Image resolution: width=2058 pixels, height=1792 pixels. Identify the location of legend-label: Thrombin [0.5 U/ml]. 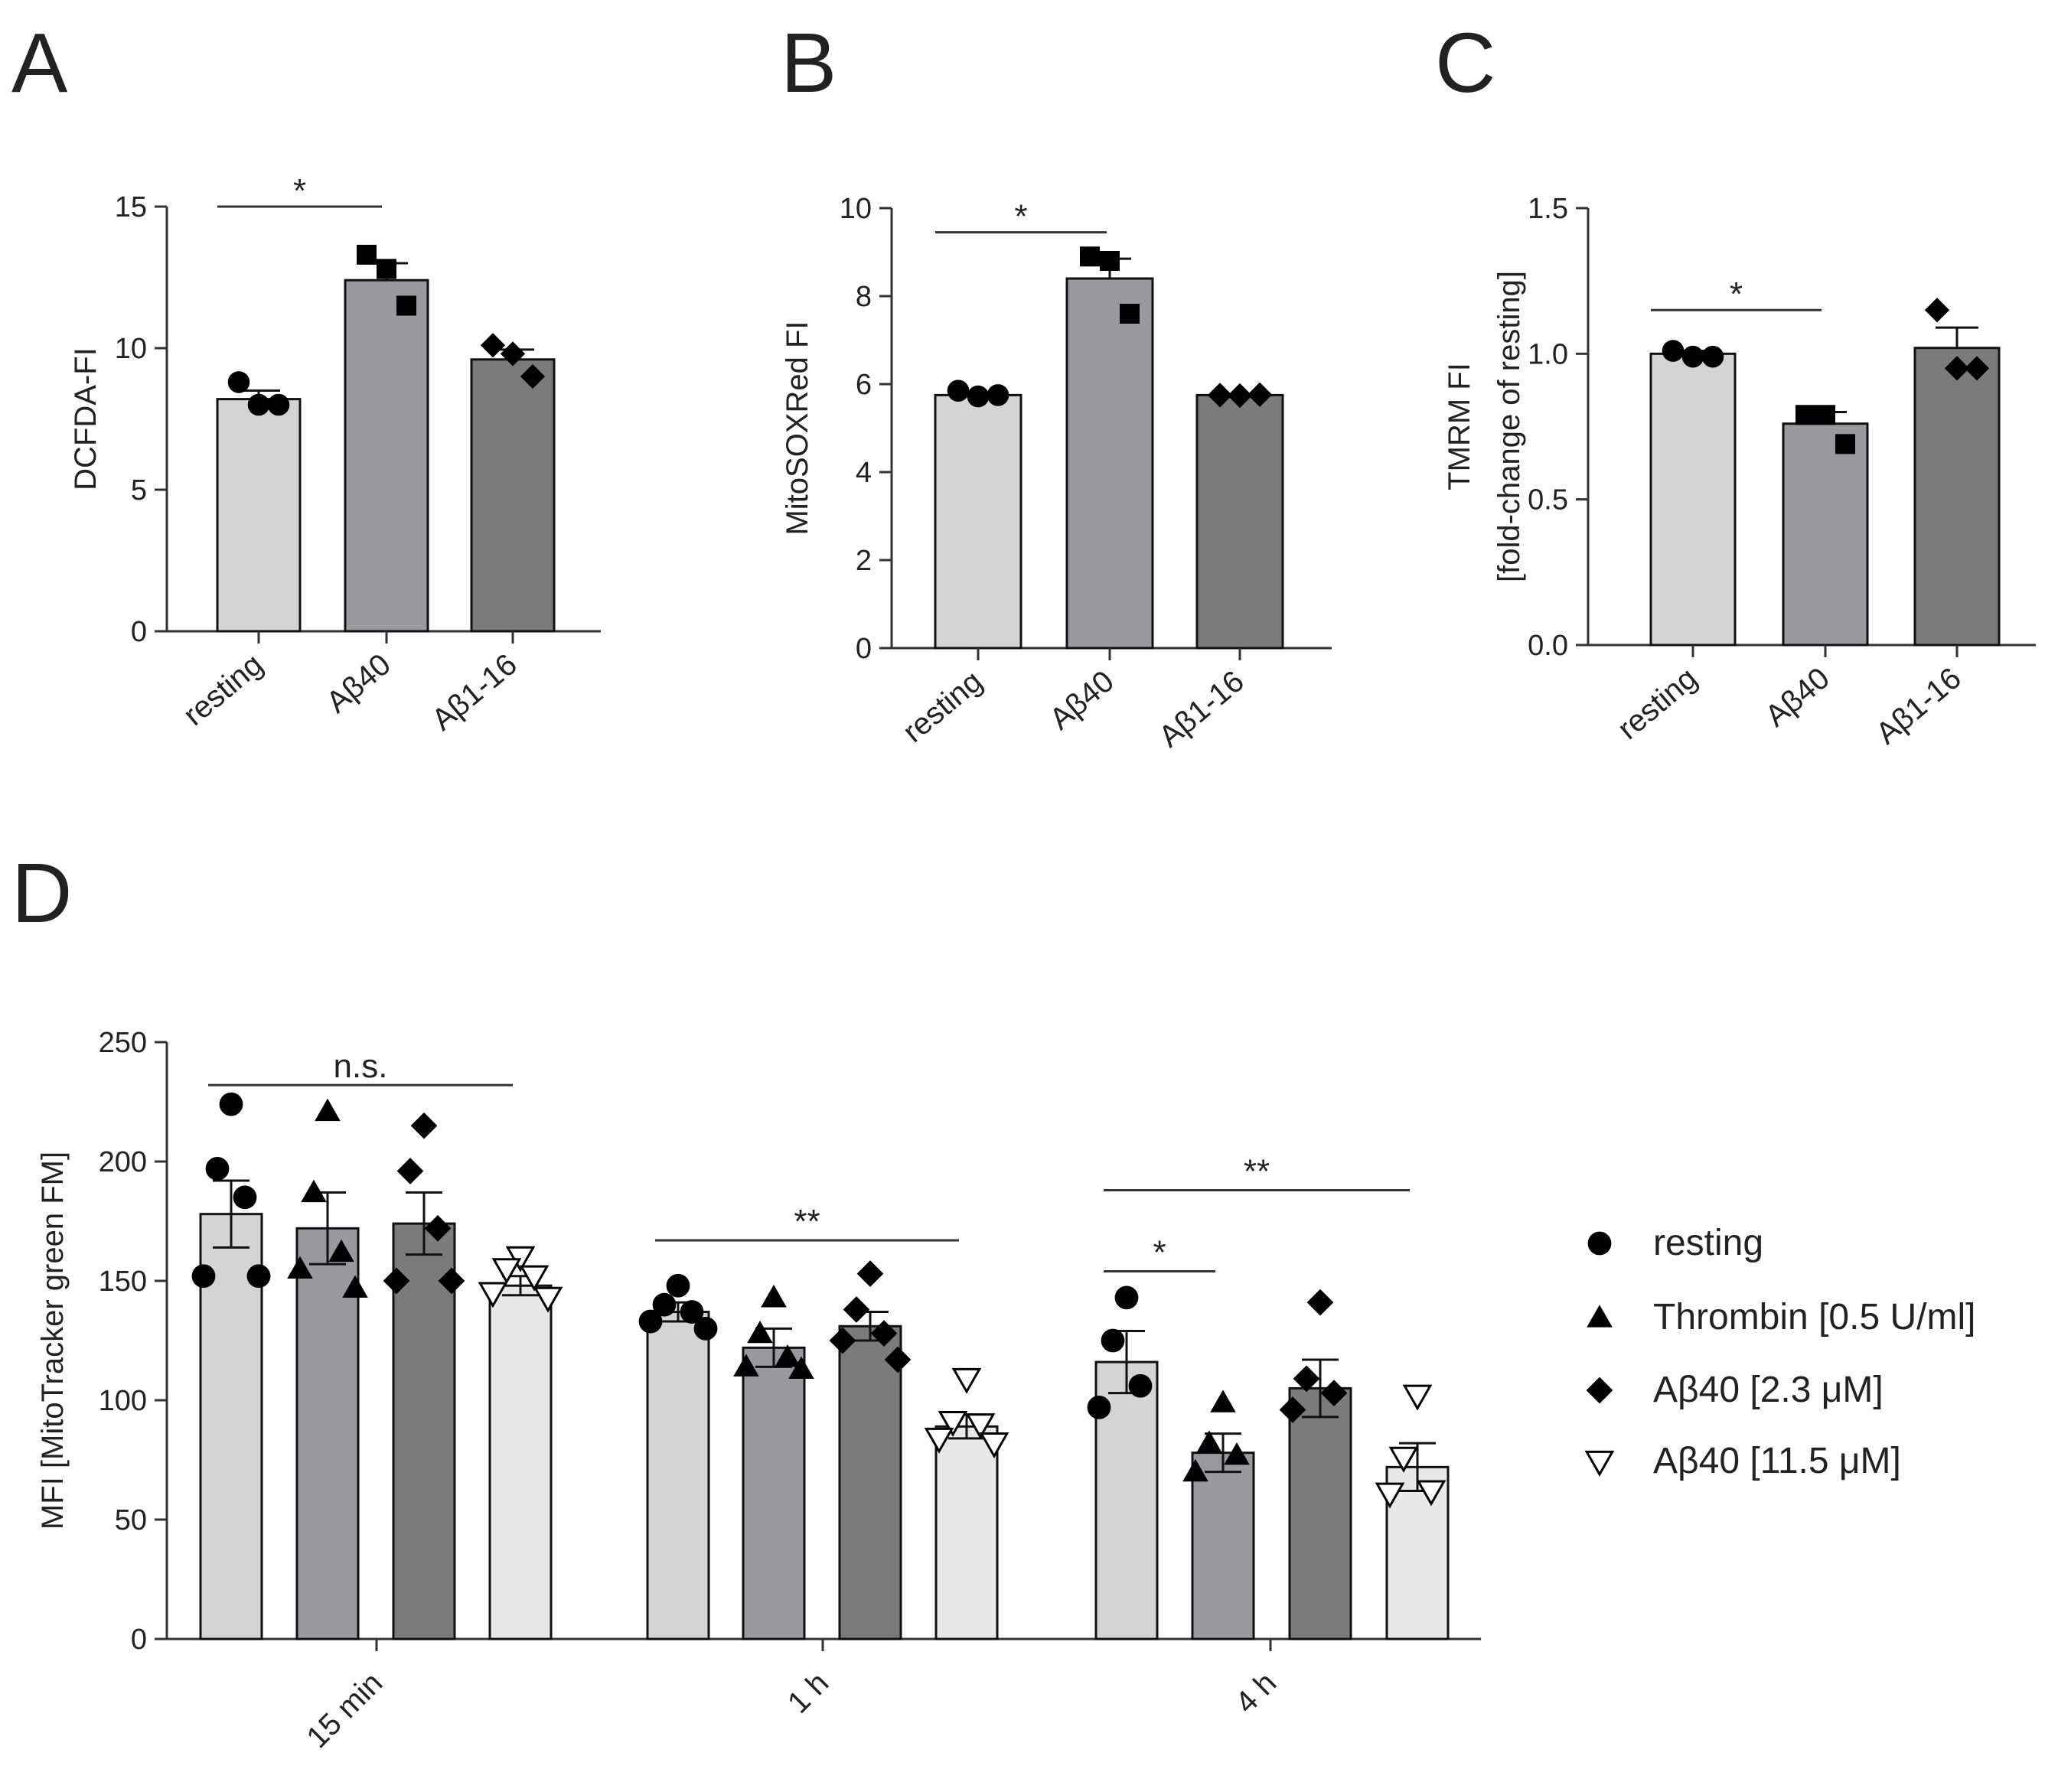
(1814, 1317).